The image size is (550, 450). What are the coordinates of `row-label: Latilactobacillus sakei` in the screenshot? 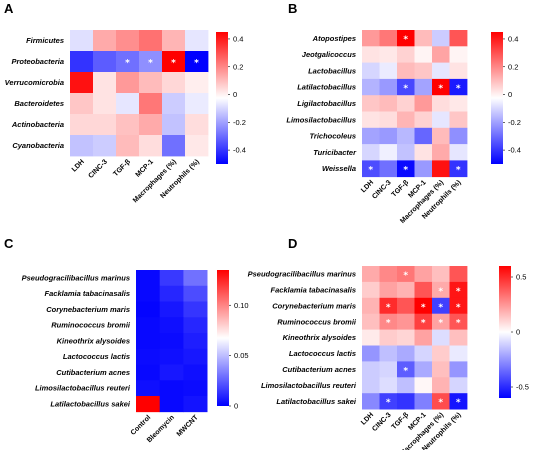 It's located at (316, 401).